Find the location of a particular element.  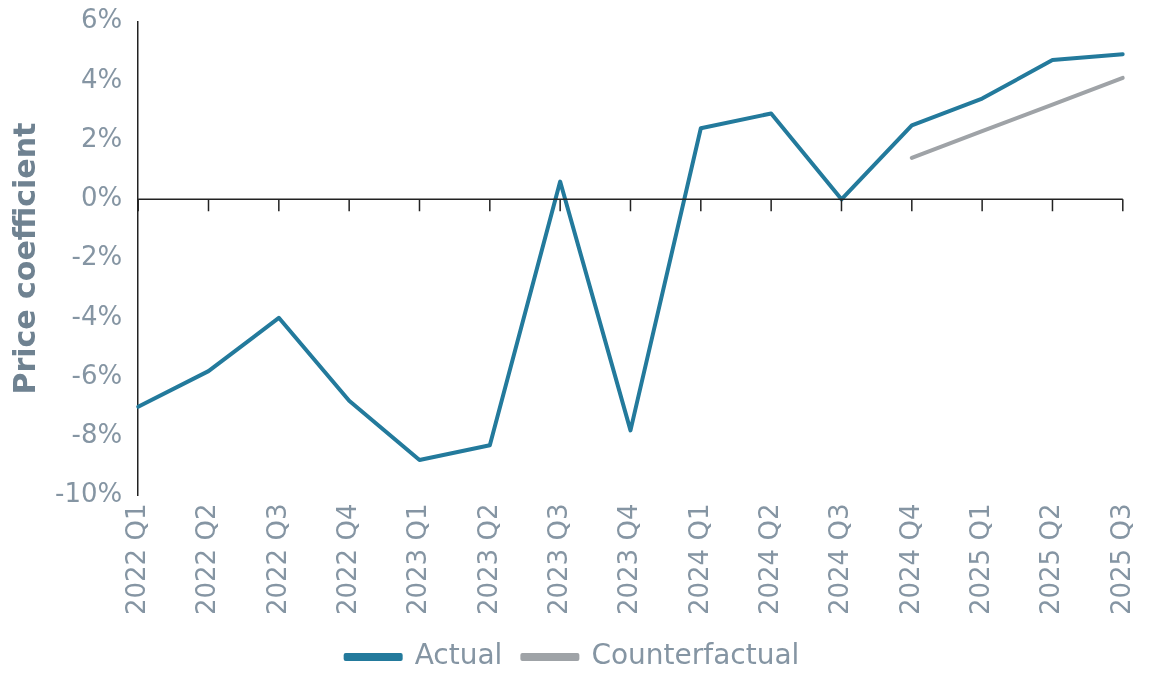

x-tick-label: 2024 Q3 is located at coordinates (839, 559).